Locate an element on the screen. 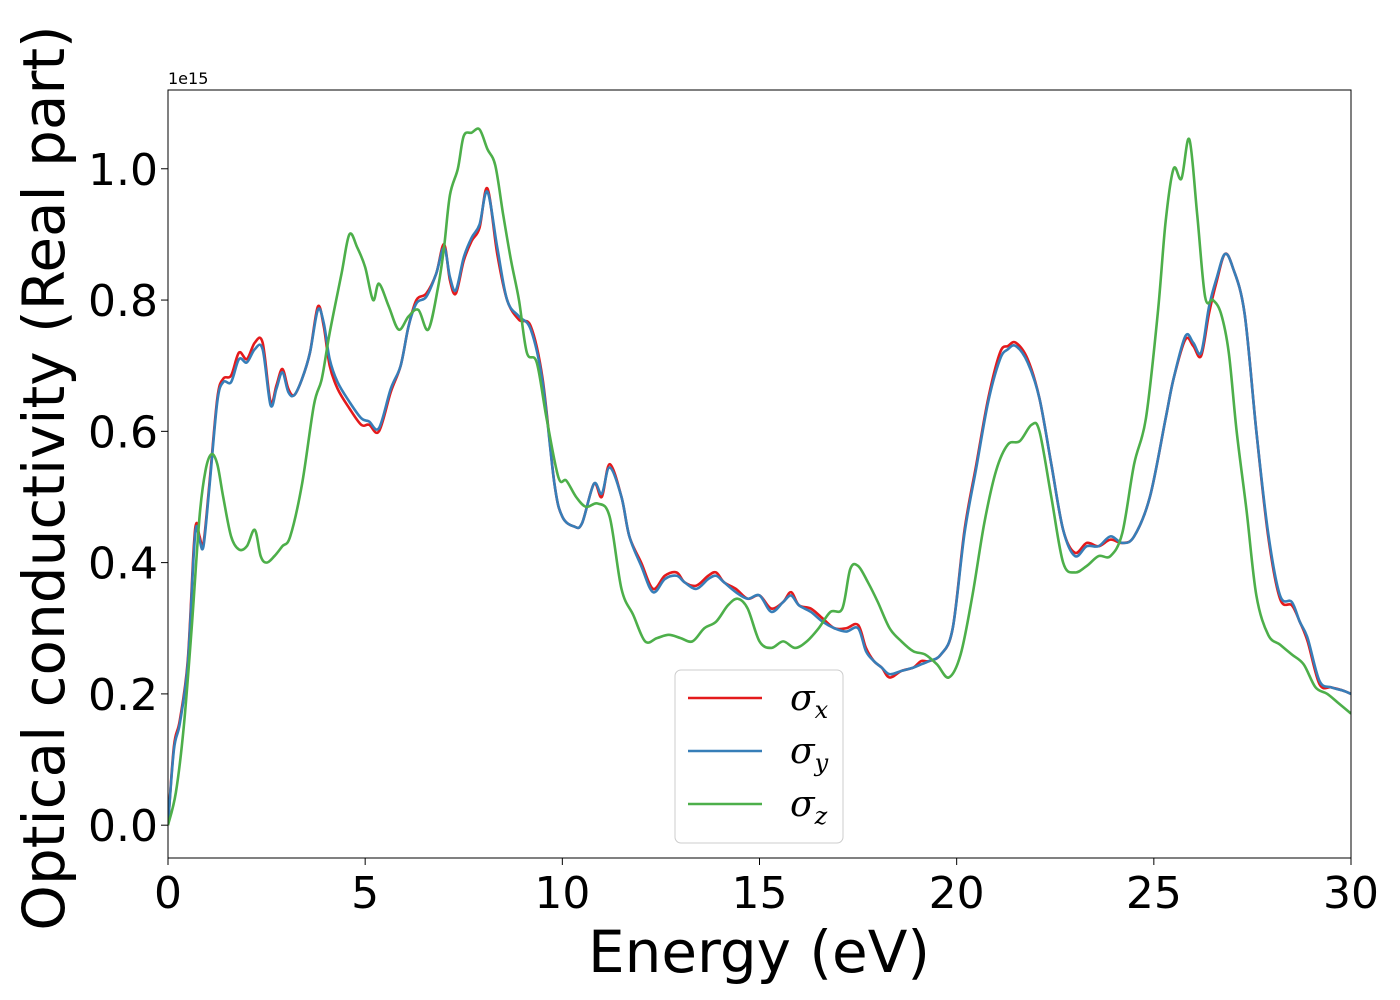  legend-label-x: σx is located at coordinates (809, 701).